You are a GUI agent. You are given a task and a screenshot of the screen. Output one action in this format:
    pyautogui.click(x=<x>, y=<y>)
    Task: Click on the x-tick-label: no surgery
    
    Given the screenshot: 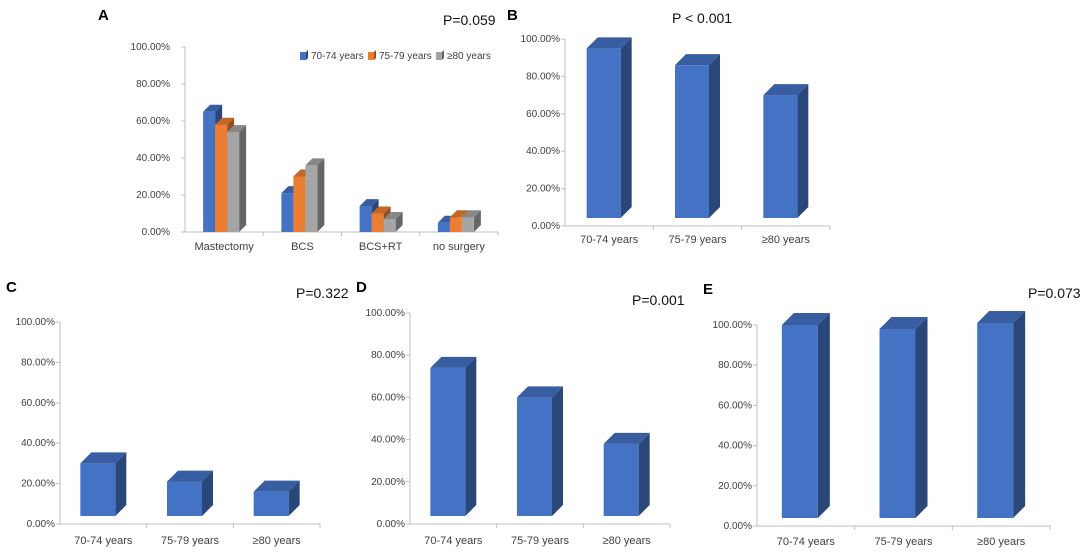 What is the action you would take?
    pyautogui.click(x=459, y=247)
    